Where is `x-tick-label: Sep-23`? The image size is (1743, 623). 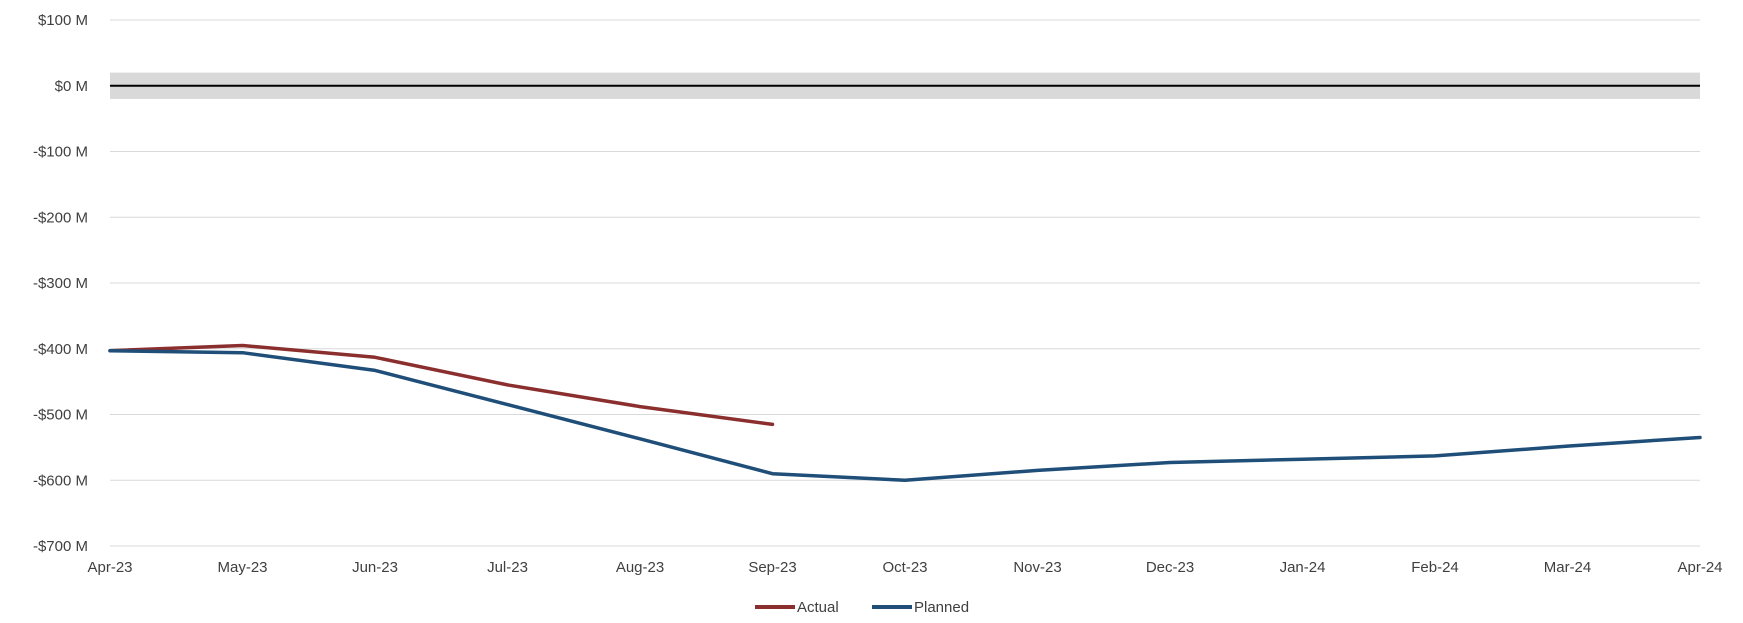
x-tick-label: Sep-23 is located at coordinates (772, 567).